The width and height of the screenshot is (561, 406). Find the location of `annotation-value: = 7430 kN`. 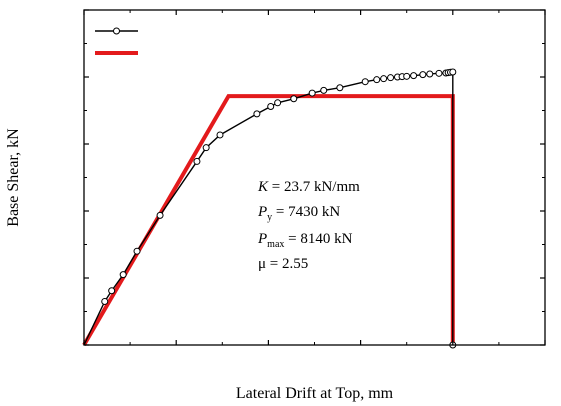

annotation-value: = 7430 kN is located at coordinates (306, 212).